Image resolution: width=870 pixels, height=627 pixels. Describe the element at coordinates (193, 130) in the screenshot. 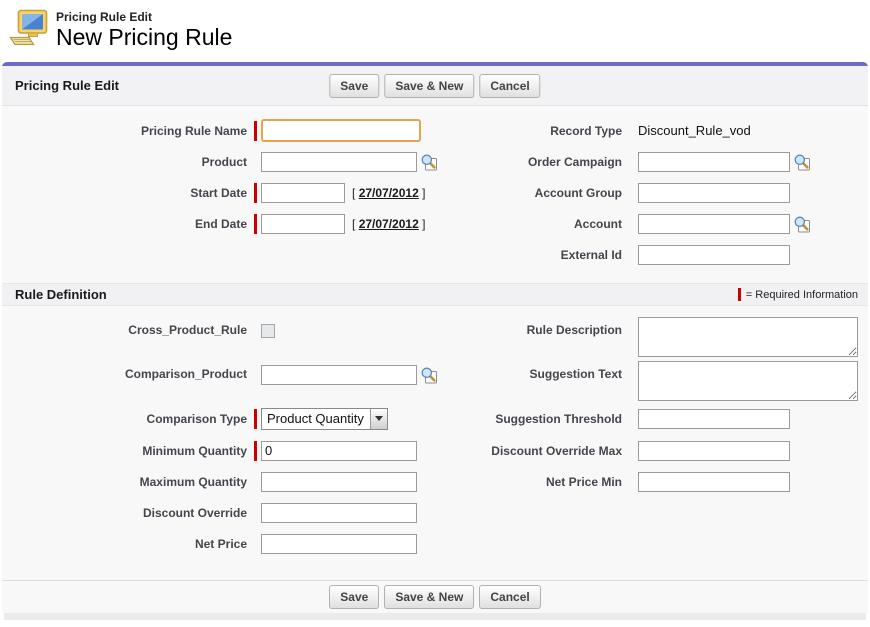

I see `pricing-rule-name-label: Pricing Rule Name` at that location.